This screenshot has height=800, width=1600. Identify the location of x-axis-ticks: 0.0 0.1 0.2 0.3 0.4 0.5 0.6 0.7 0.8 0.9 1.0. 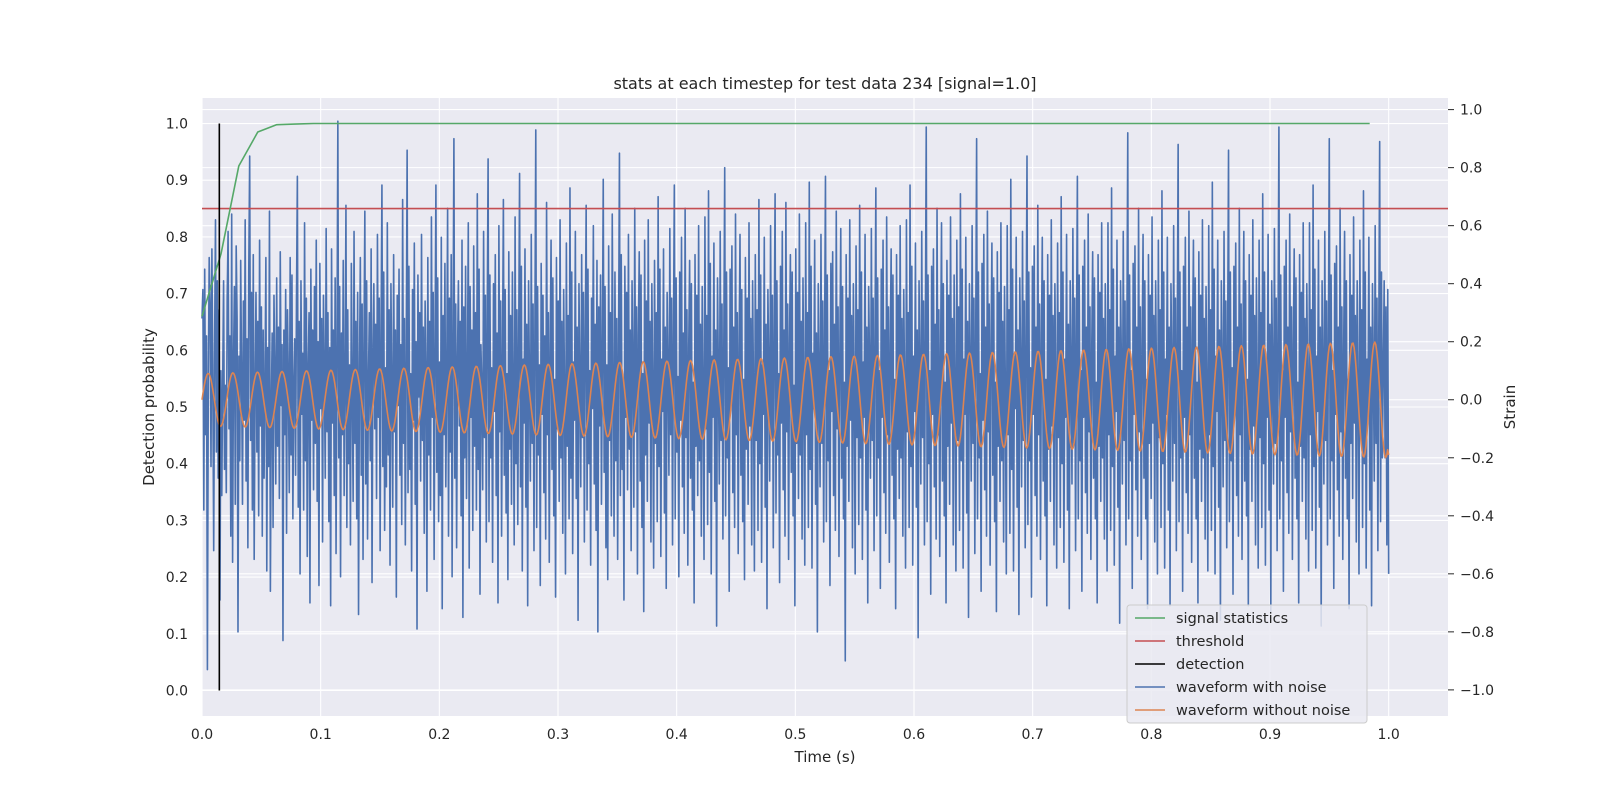
(795, 735).